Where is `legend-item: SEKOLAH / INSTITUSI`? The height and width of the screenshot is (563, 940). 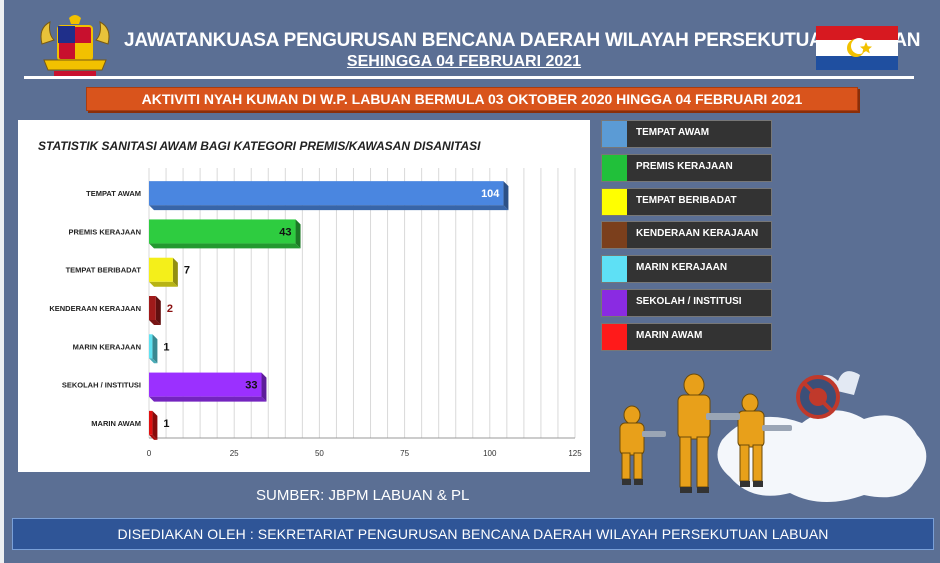 legend-item: SEKOLAH / INSTITUSI is located at coordinates (686, 302).